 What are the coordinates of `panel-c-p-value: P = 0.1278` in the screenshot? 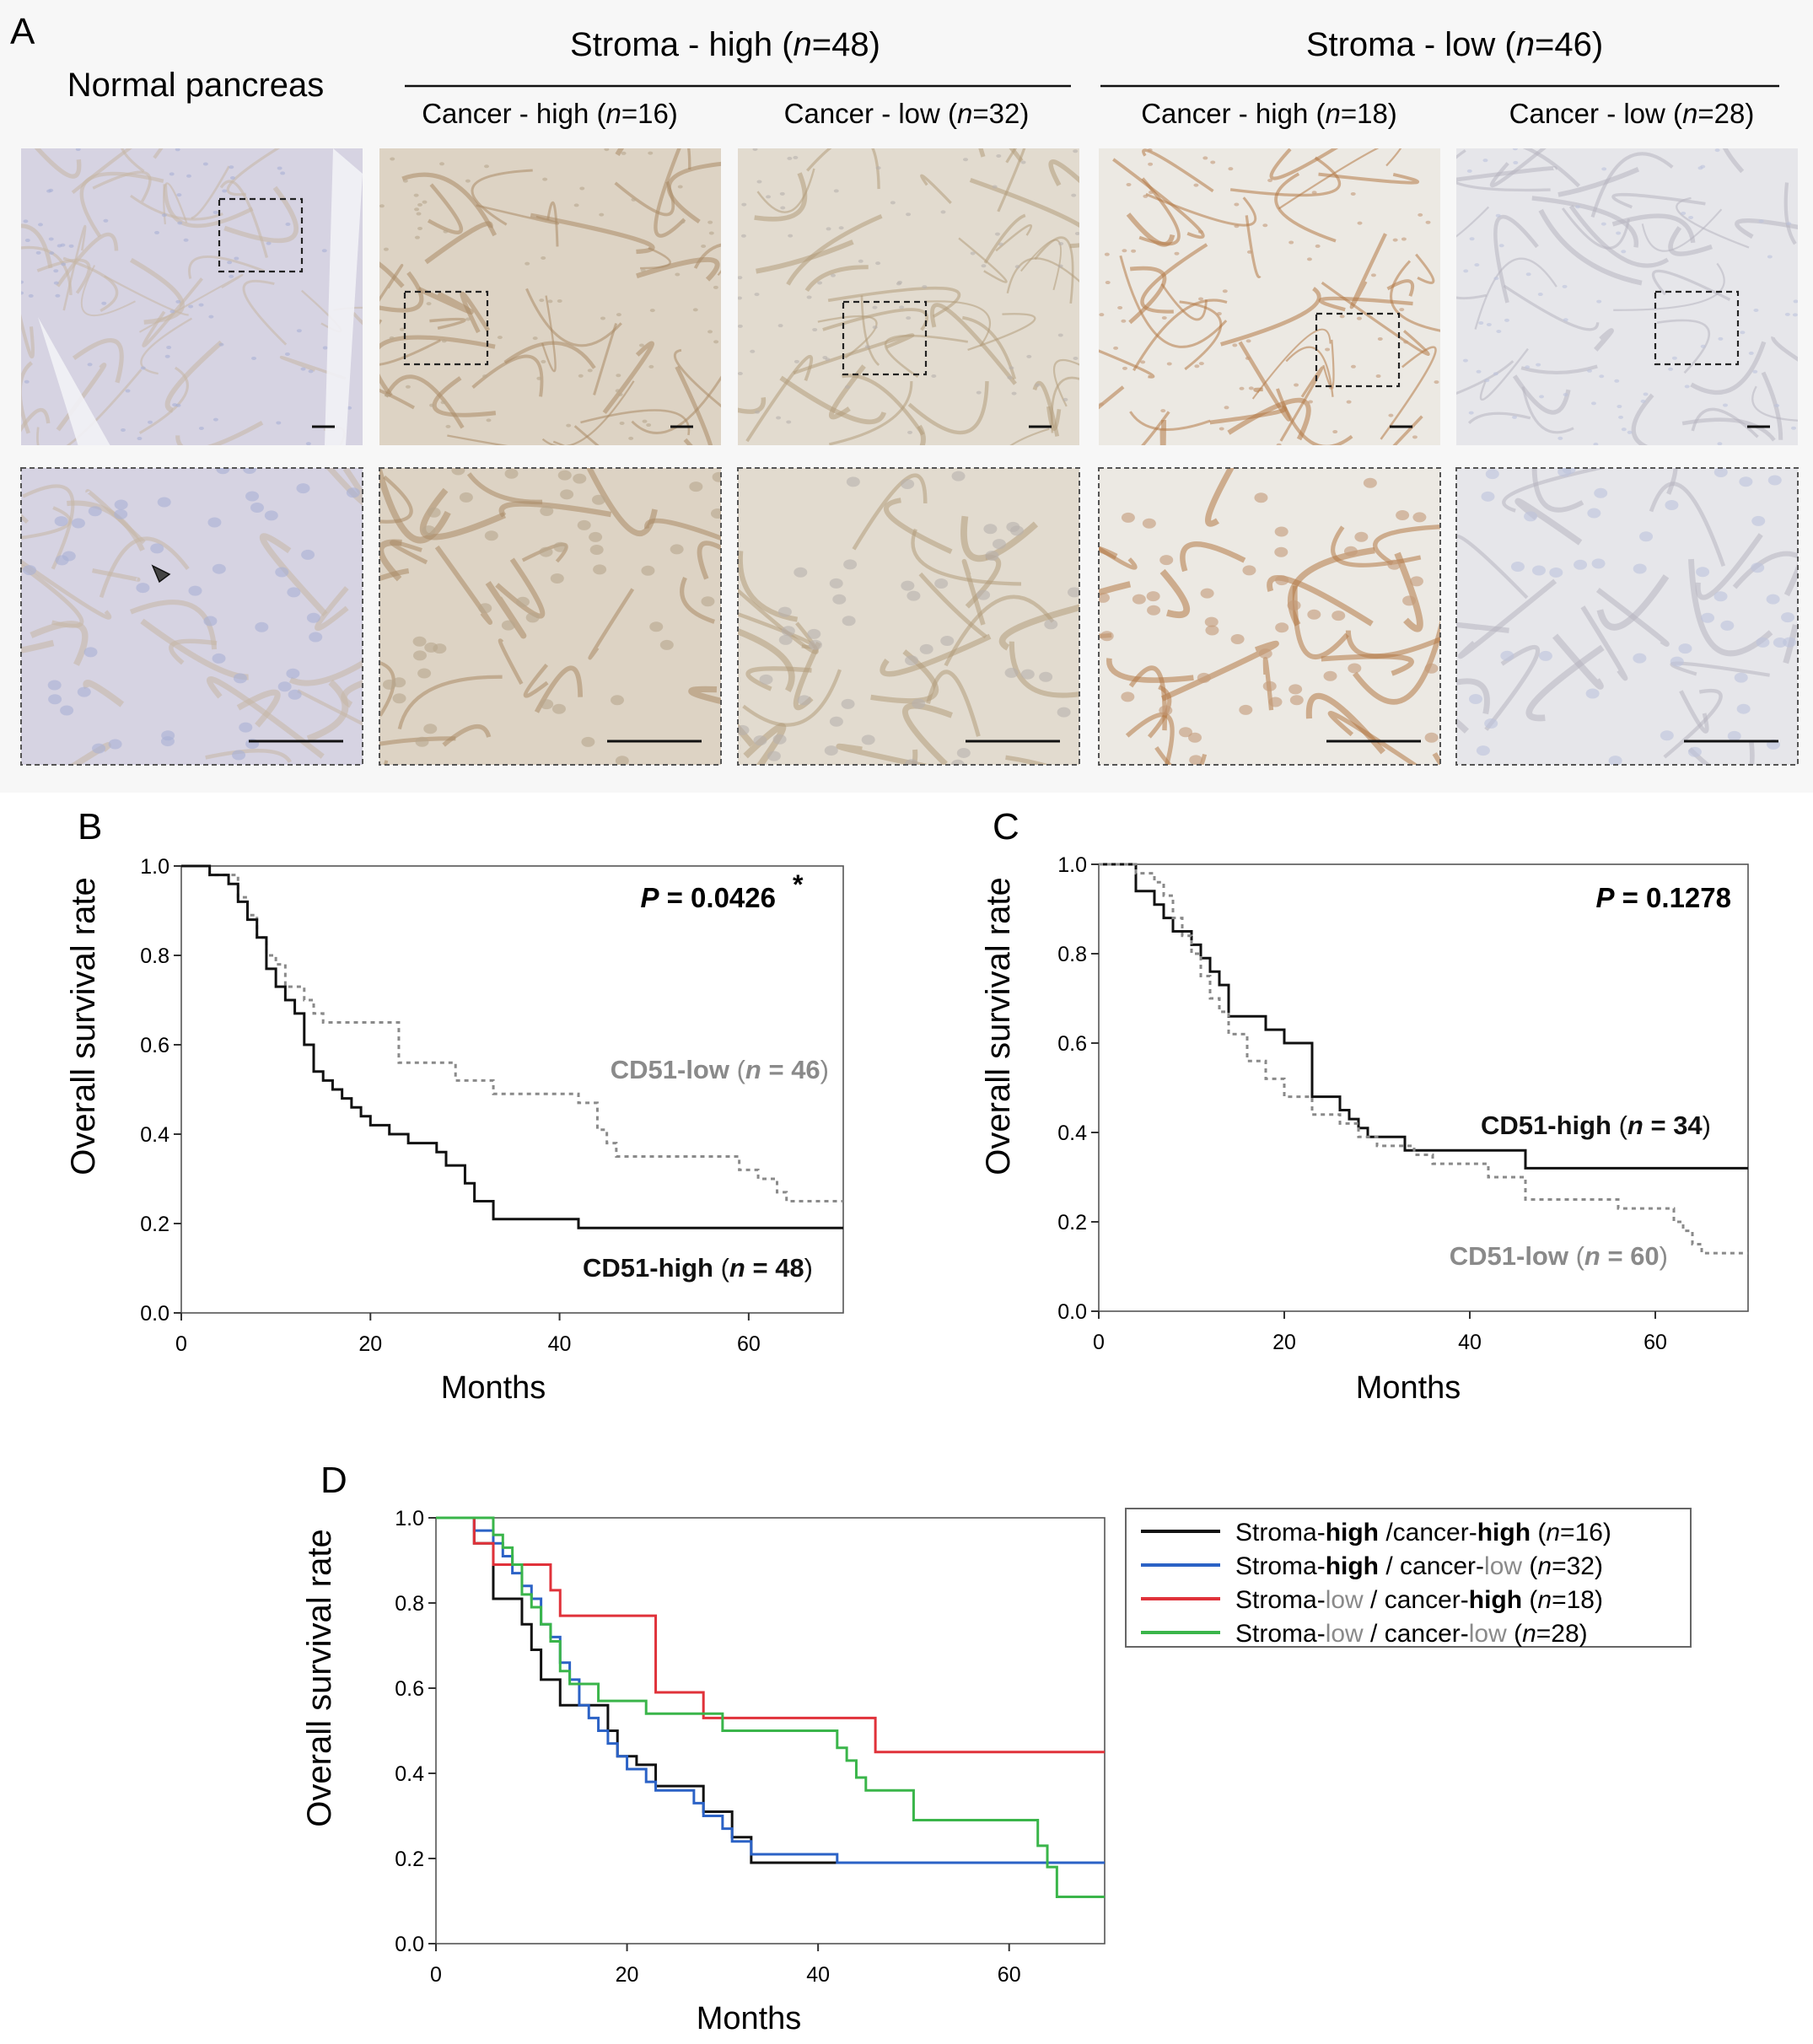 It's located at (1663, 898).